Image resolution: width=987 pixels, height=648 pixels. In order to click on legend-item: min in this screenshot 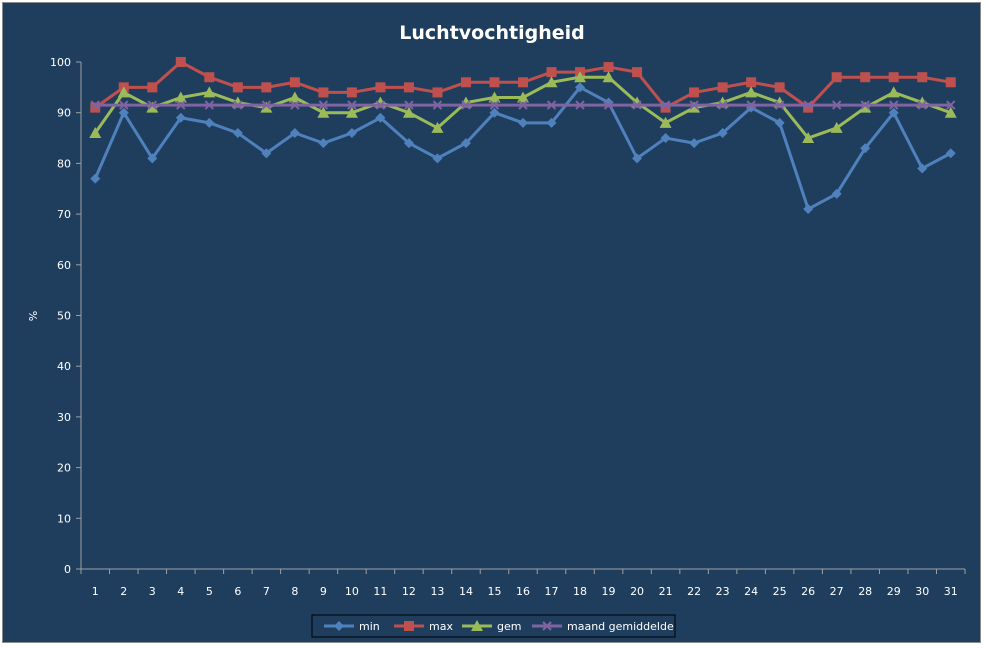, I will do `click(352, 626)`.